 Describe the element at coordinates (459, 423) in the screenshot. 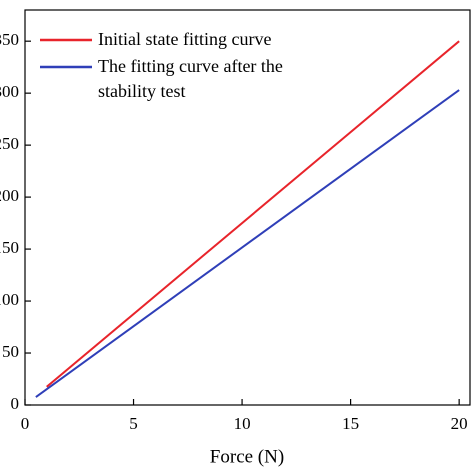

I see `x-tick-label: 20` at that location.